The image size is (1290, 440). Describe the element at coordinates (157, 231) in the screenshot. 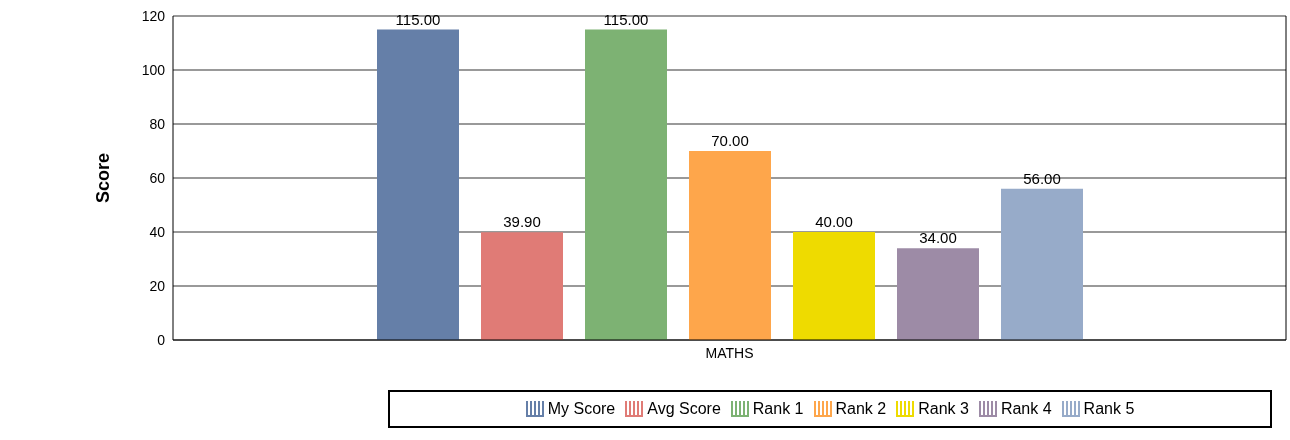

I see `y-tick-label: 40` at that location.